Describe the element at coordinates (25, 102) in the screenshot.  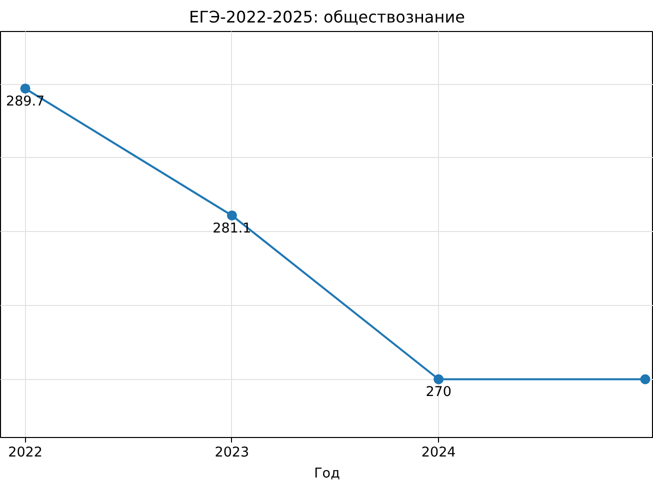
I see `data-label: 289.7` at that location.